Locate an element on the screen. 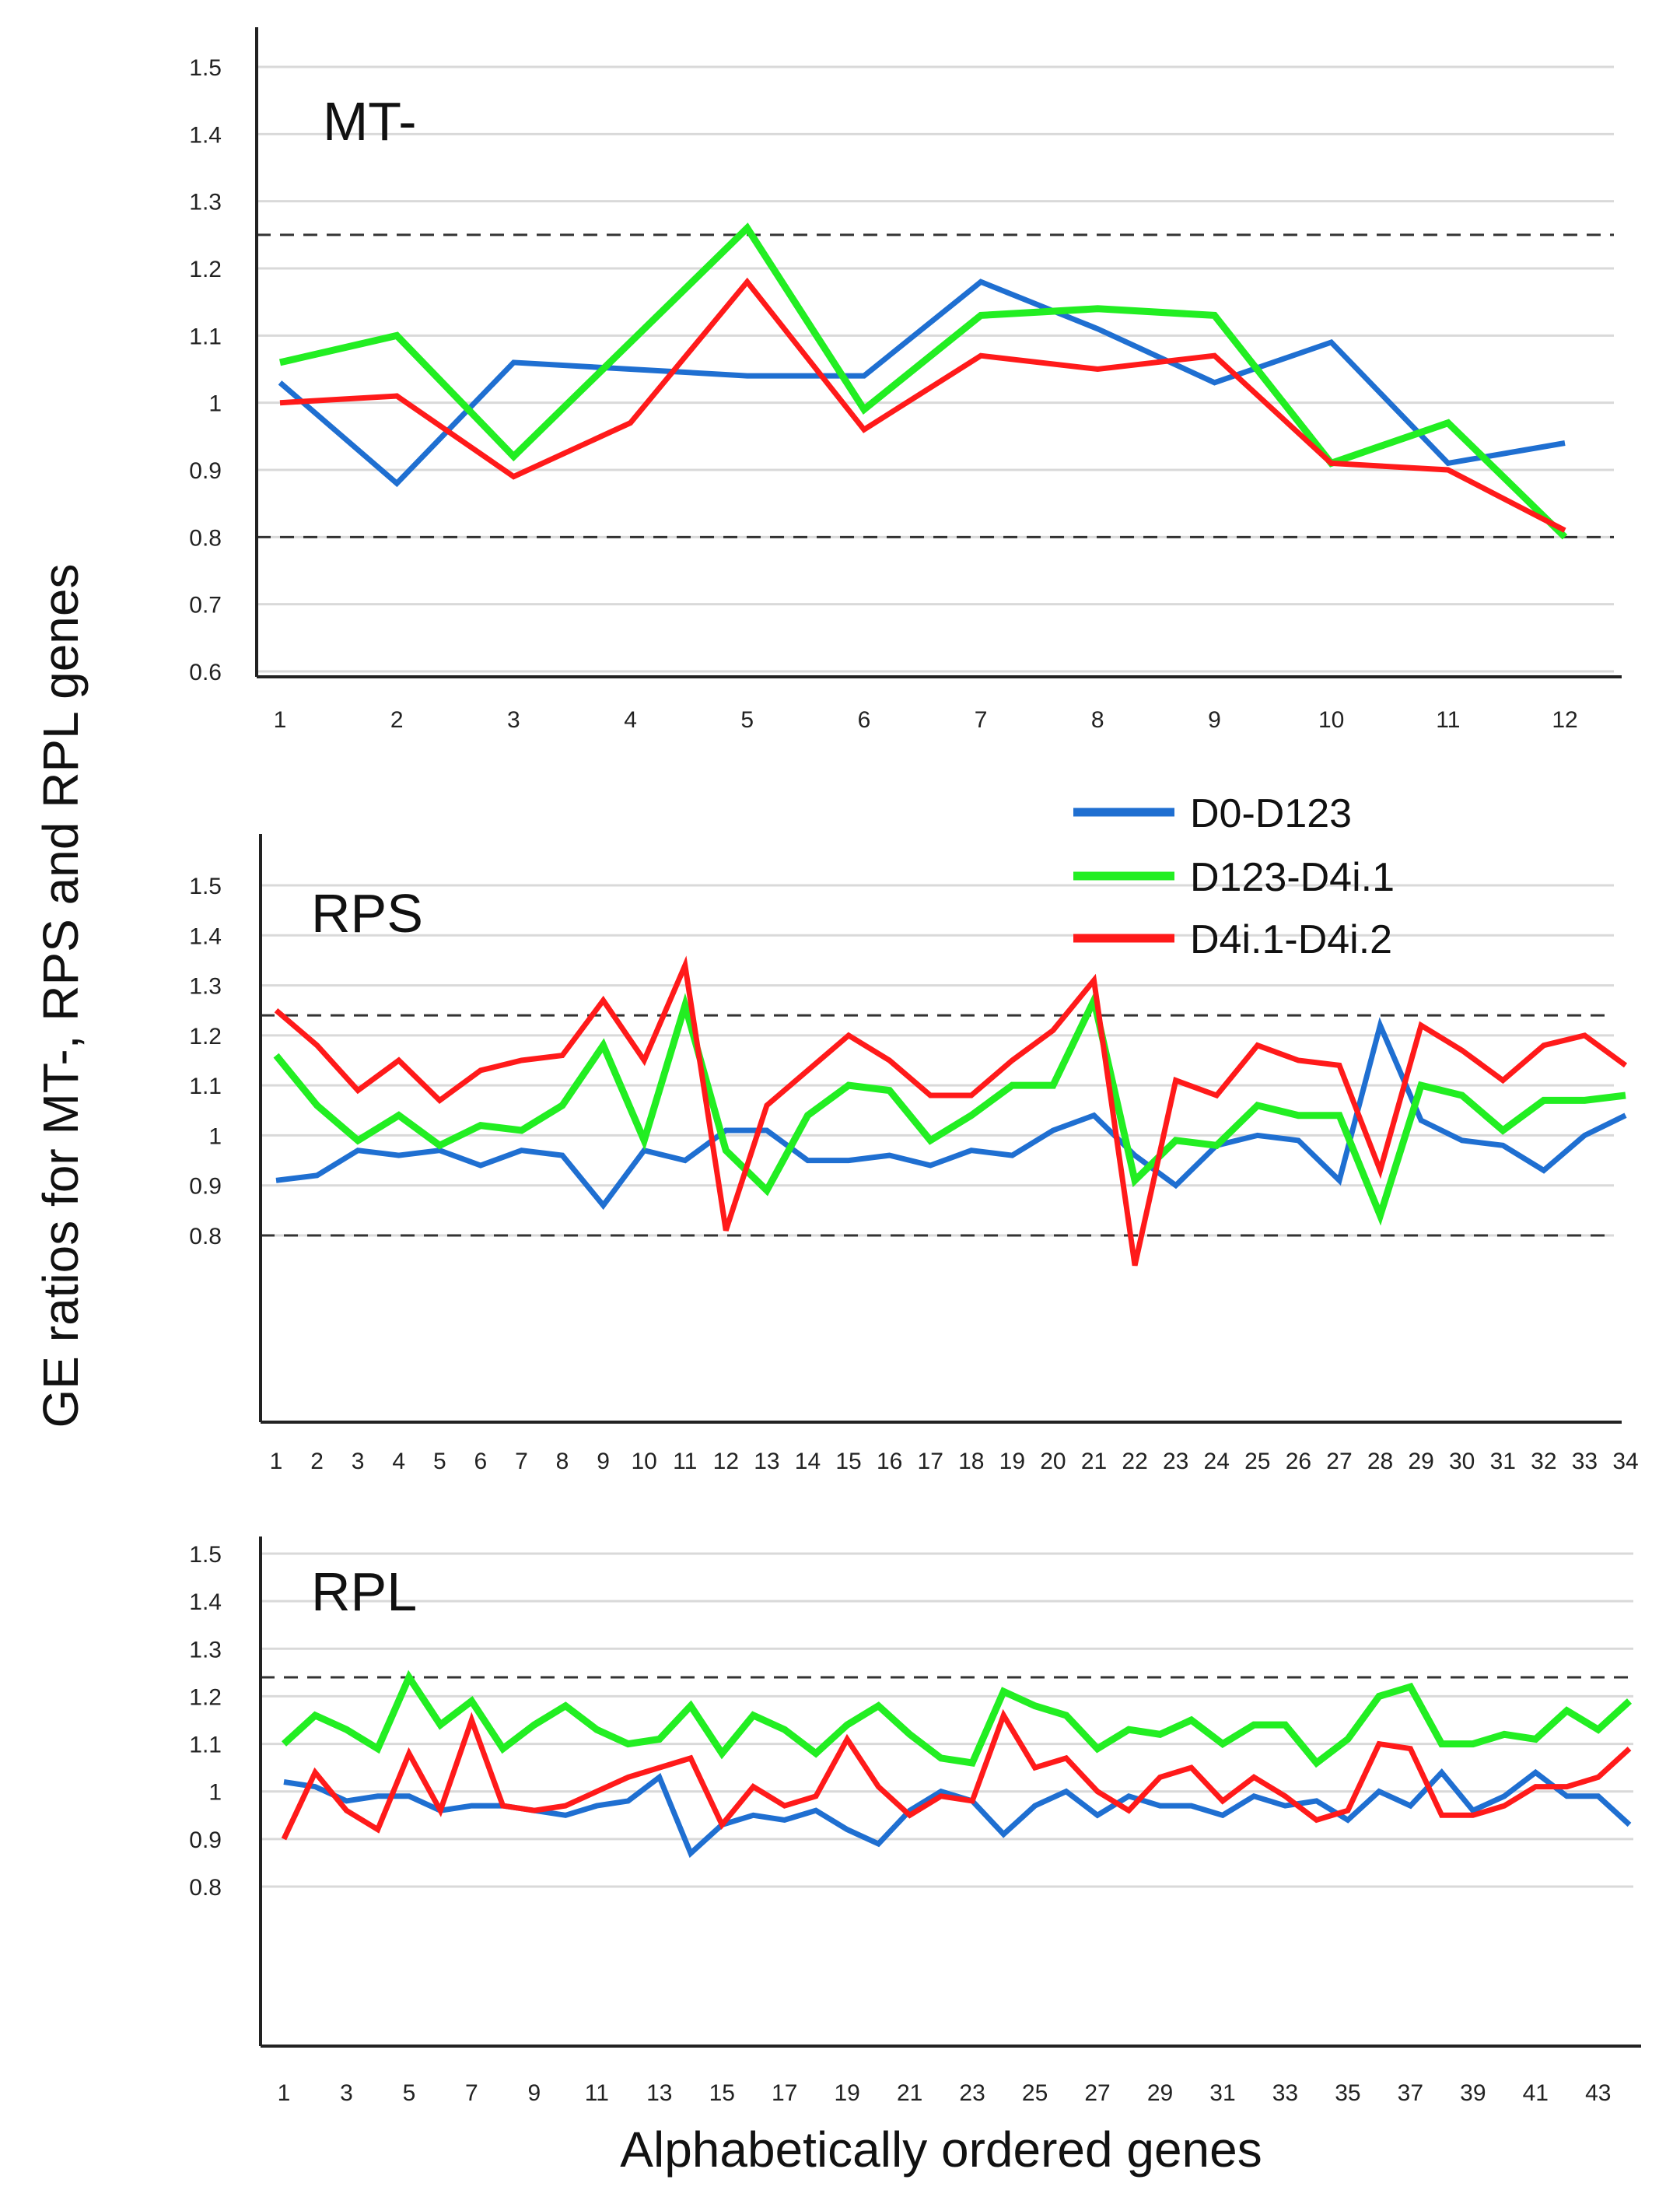 The image size is (1680, 2190). x-tick-label: 37 is located at coordinates (1411, 2093).